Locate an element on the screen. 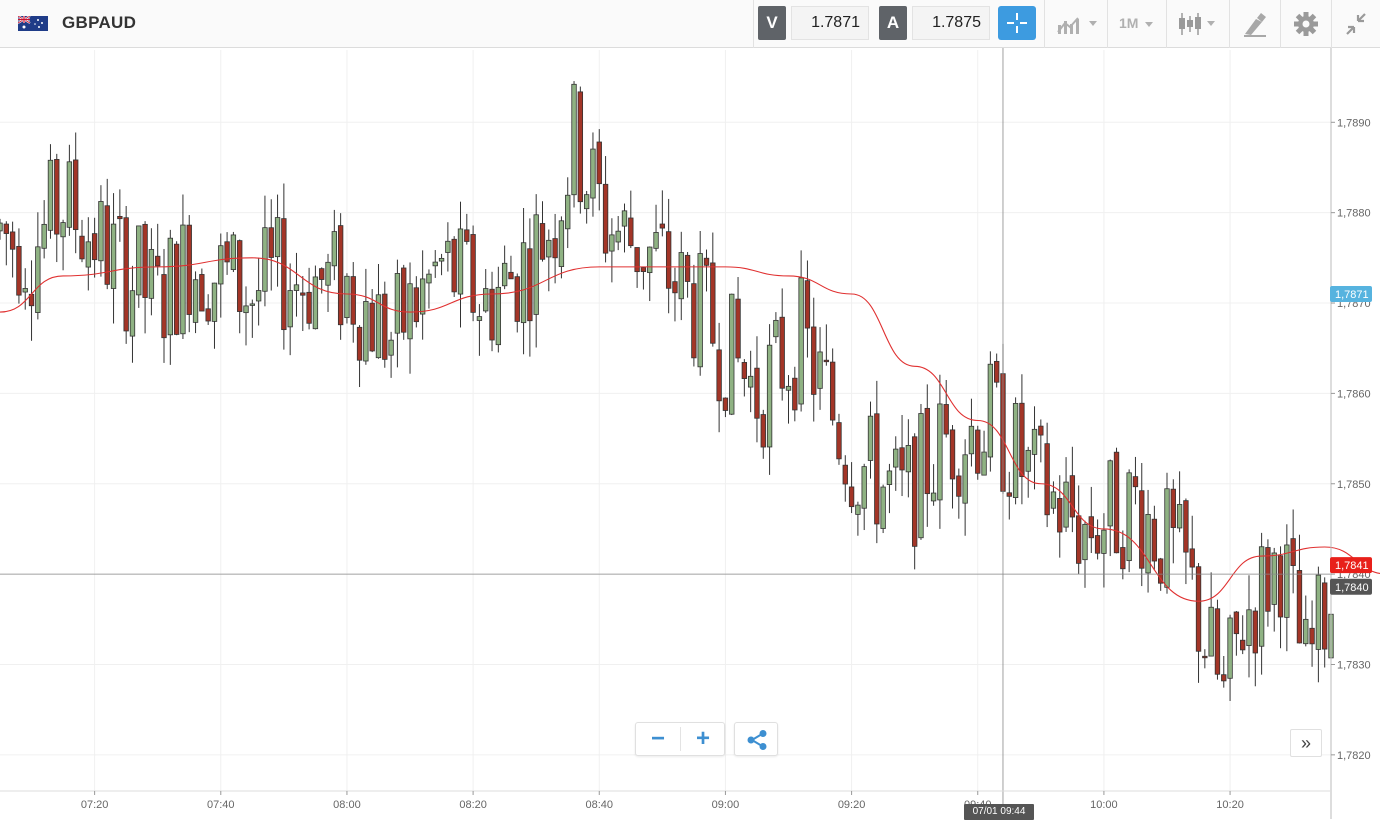 Image resolution: width=1380 pixels, height=824 pixels. collapse-icon is located at coordinates (1356, 24).